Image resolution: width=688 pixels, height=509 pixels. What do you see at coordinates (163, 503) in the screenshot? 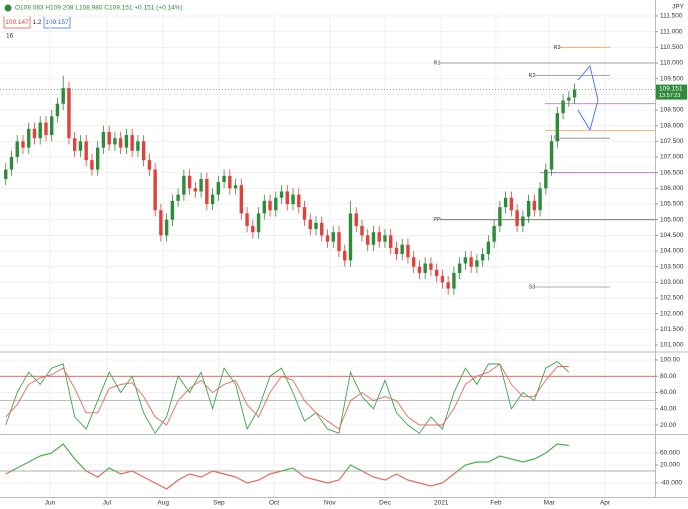
I see `x-tick-label: Aug` at bounding box center [163, 503].